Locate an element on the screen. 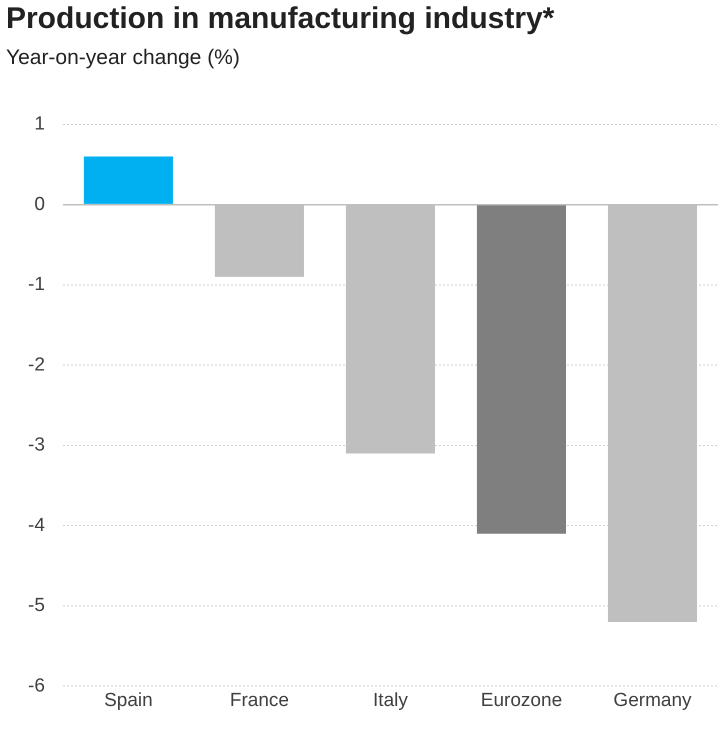  y-tick-label: -5 is located at coordinates (36, 605).